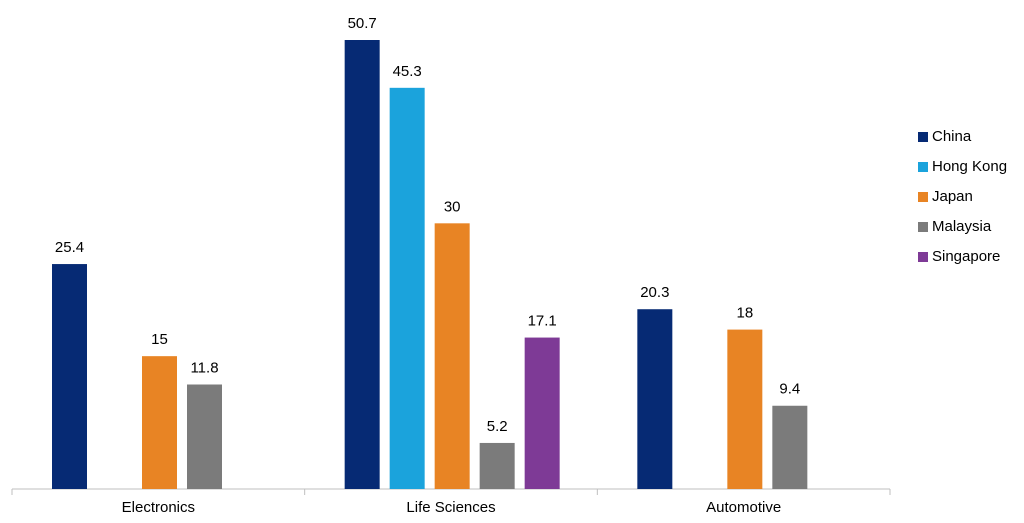 The height and width of the screenshot is (523, 1024). What do you see at coordinates (952, 196) in the screenshot?
I see `legend-label: Japan` at bounding box center [952, 196].